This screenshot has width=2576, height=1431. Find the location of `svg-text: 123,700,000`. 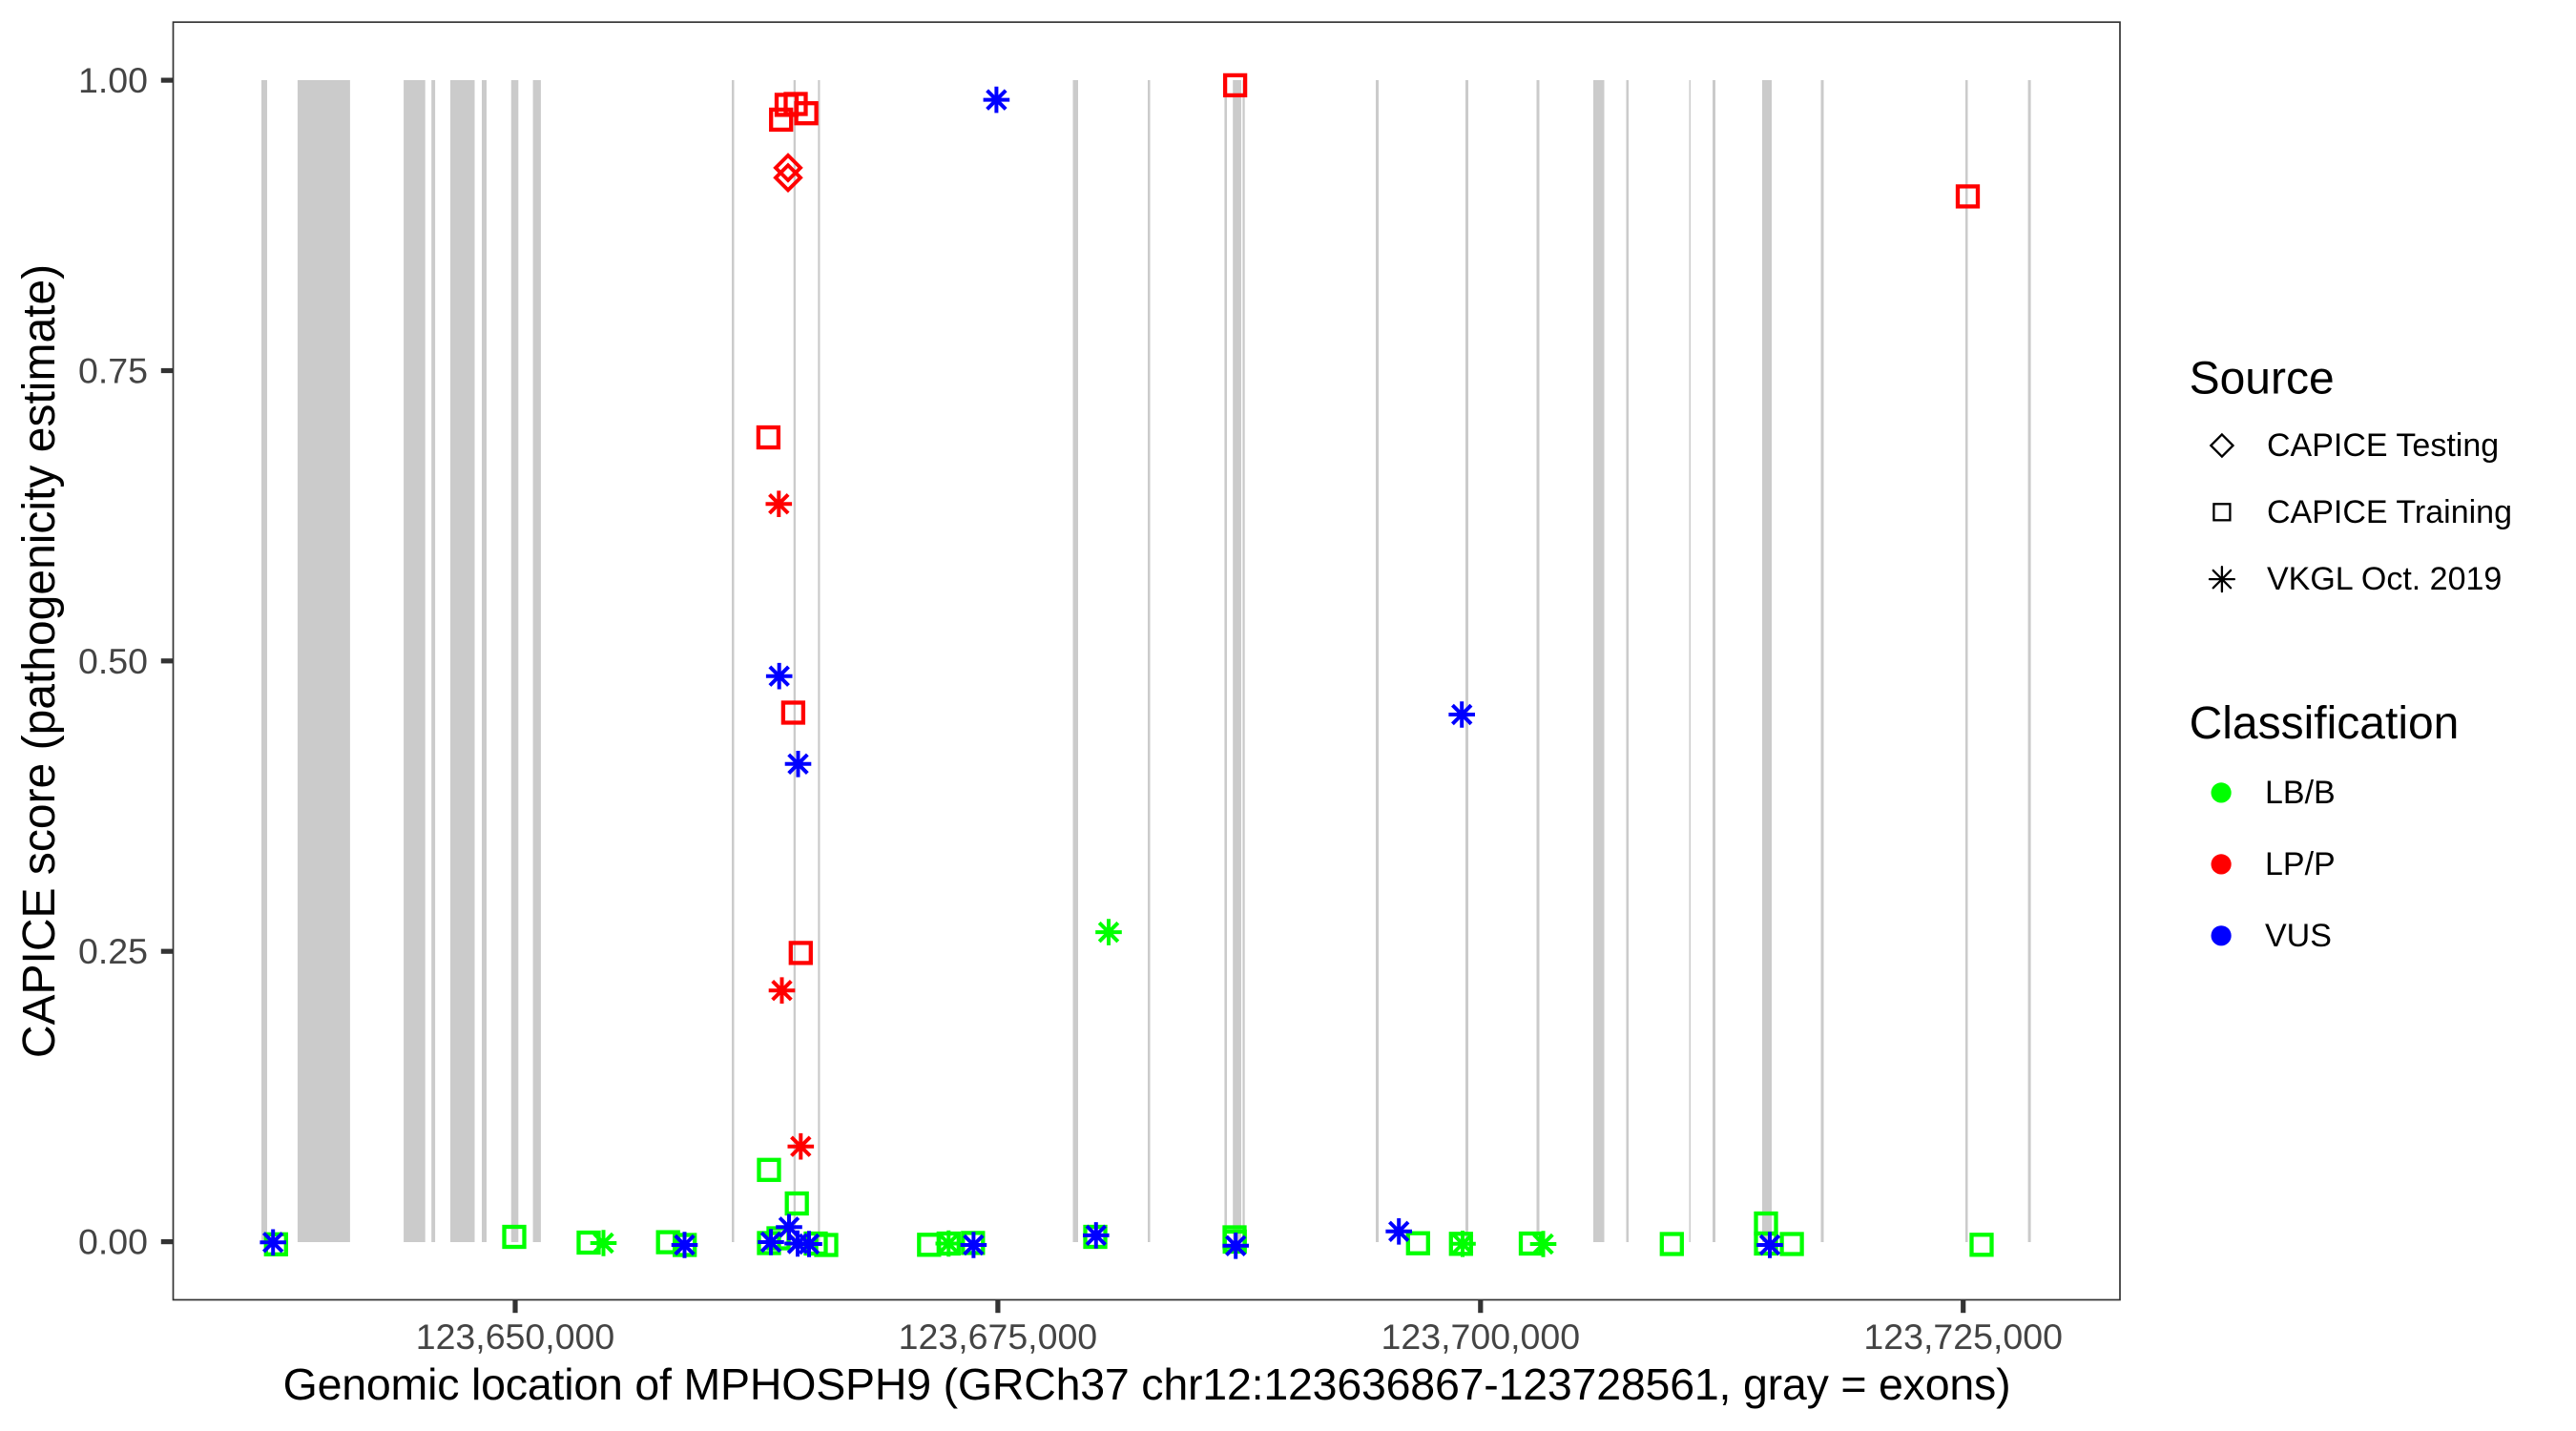

svg-text: 123,700,000 is located at coordinates (1481, 1337).